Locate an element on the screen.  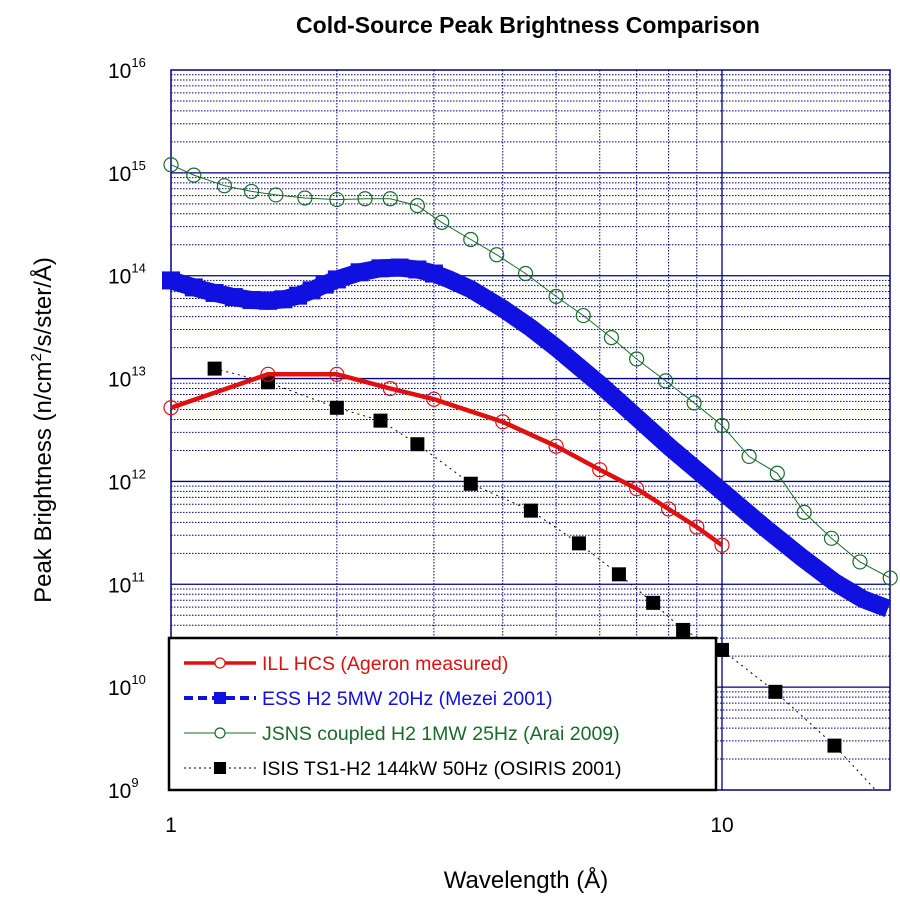
y-tick-label: 1012 is located at coordinates (127, 480).